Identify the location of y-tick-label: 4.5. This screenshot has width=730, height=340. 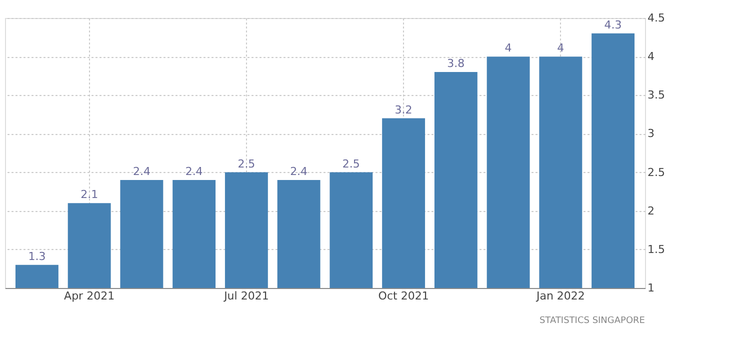
(656, 18).